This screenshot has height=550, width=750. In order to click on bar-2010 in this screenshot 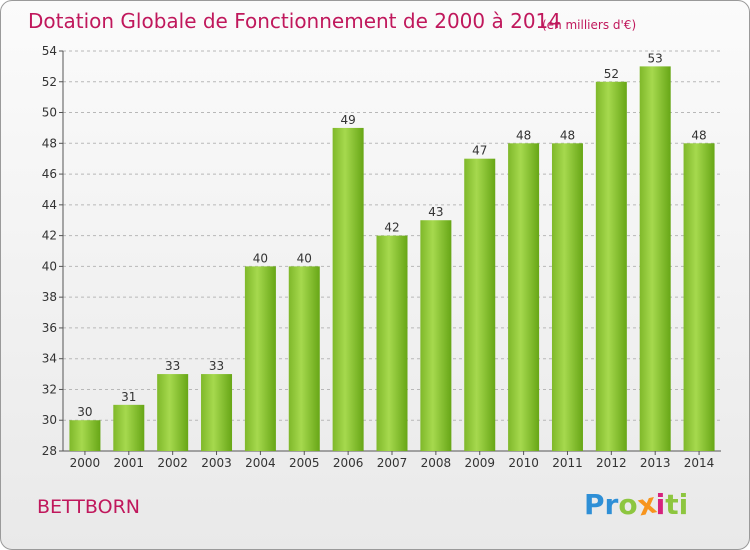, I will do `click(524, 297)`.